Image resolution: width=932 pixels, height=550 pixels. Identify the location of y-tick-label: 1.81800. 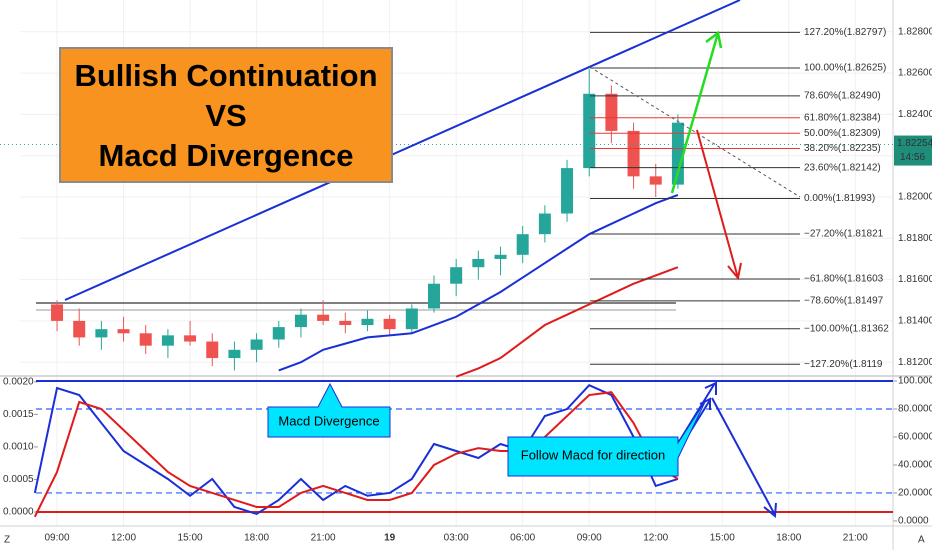
(915, 238).